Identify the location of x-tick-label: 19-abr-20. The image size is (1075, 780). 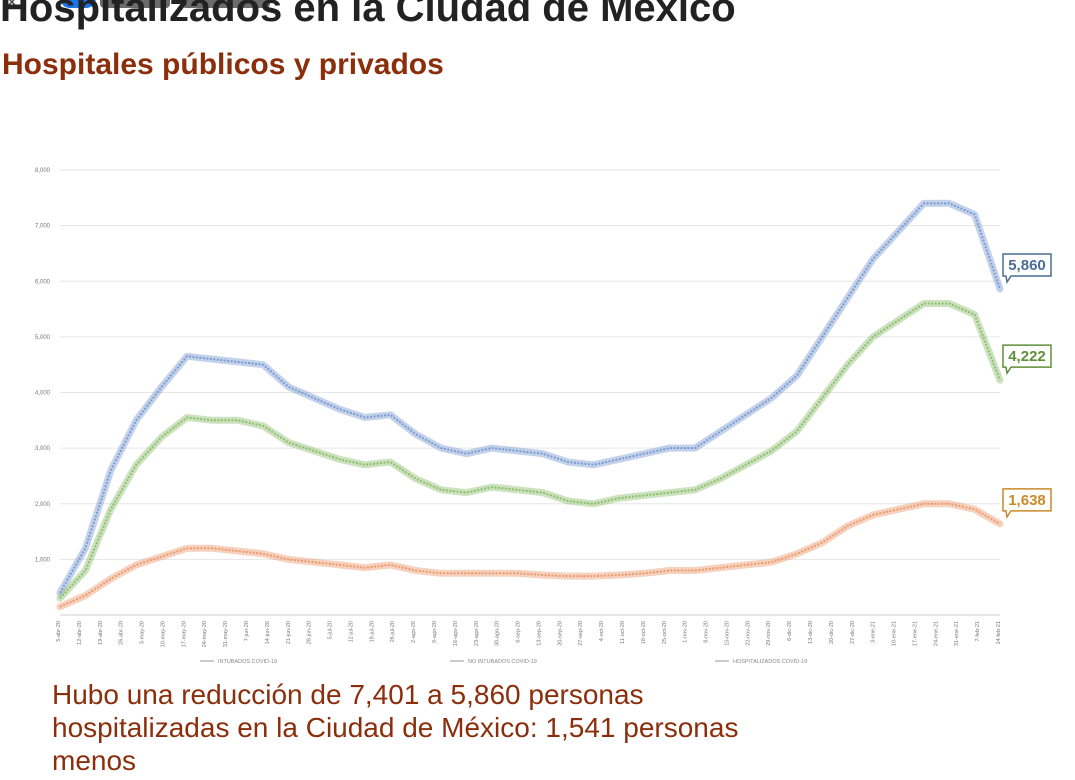
(101, 633).